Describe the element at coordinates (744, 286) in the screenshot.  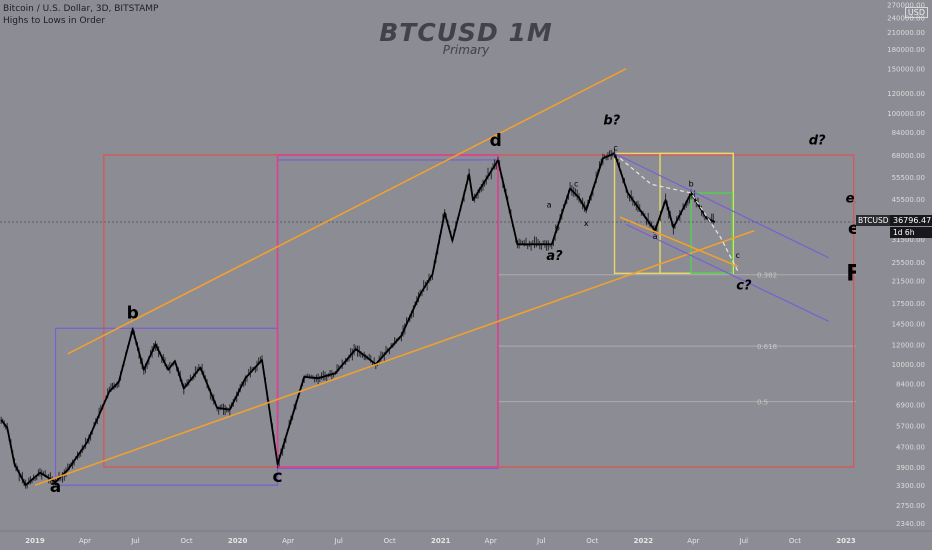
I see `wave-label-6: c?` at that location.